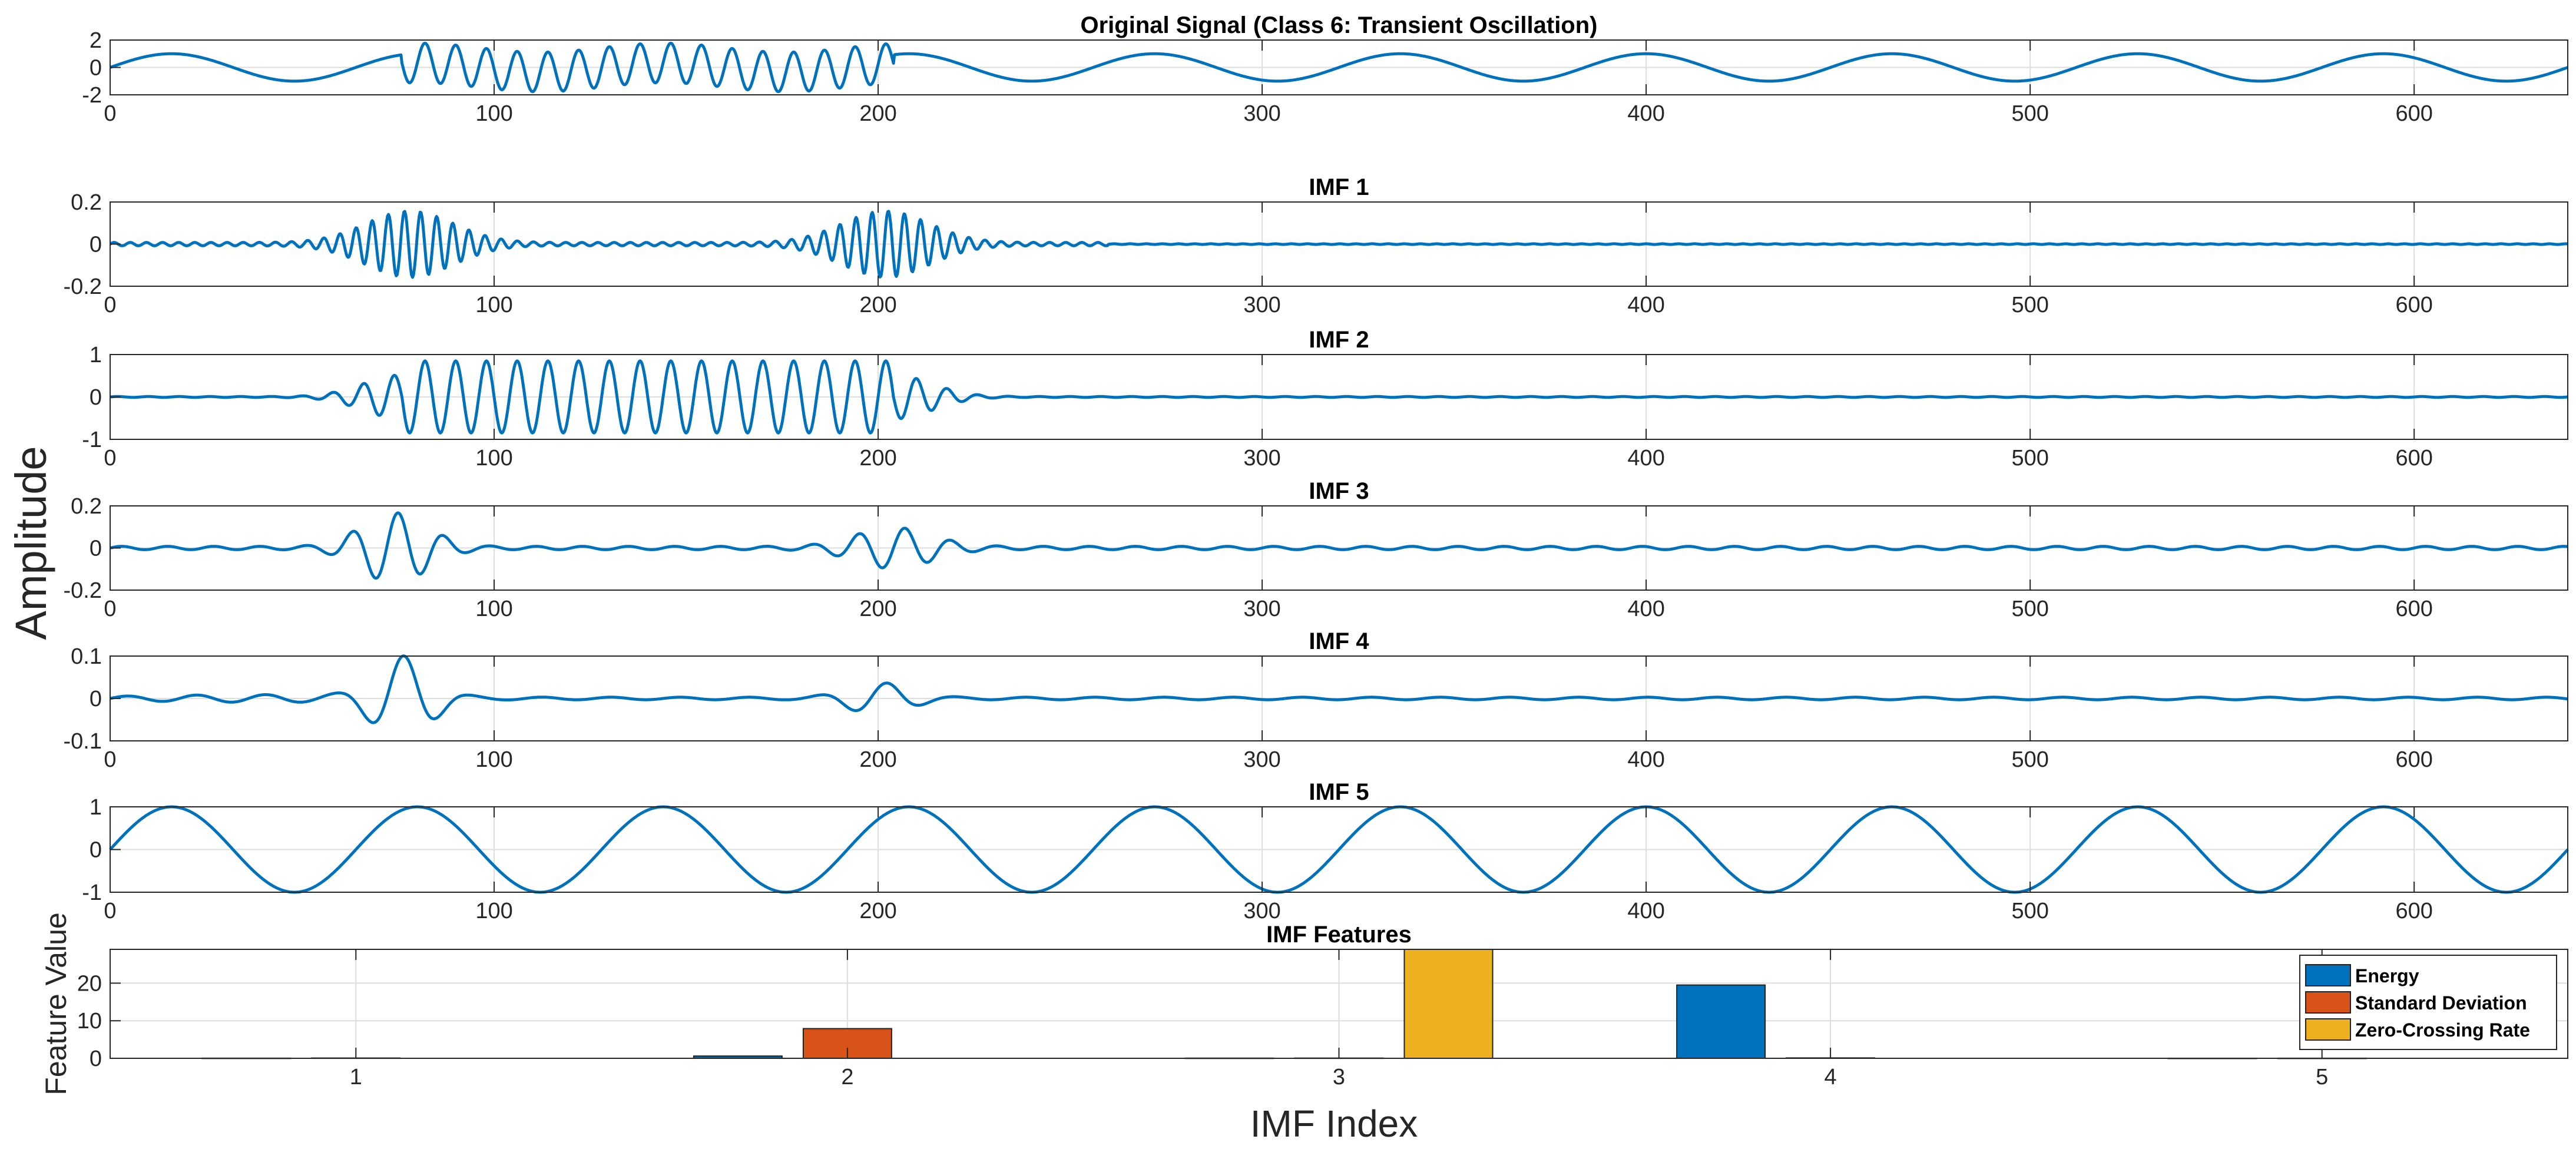 The image size is (2576, 1149). I want to click on x-tick-label: 4, so click(1831, 1077).